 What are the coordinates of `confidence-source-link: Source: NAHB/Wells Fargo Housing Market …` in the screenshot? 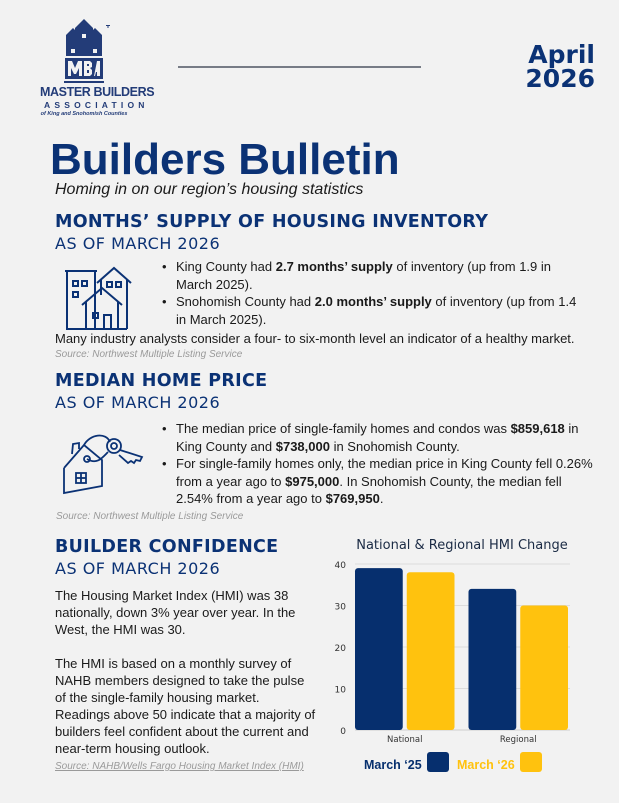 It's located at (179, 766).